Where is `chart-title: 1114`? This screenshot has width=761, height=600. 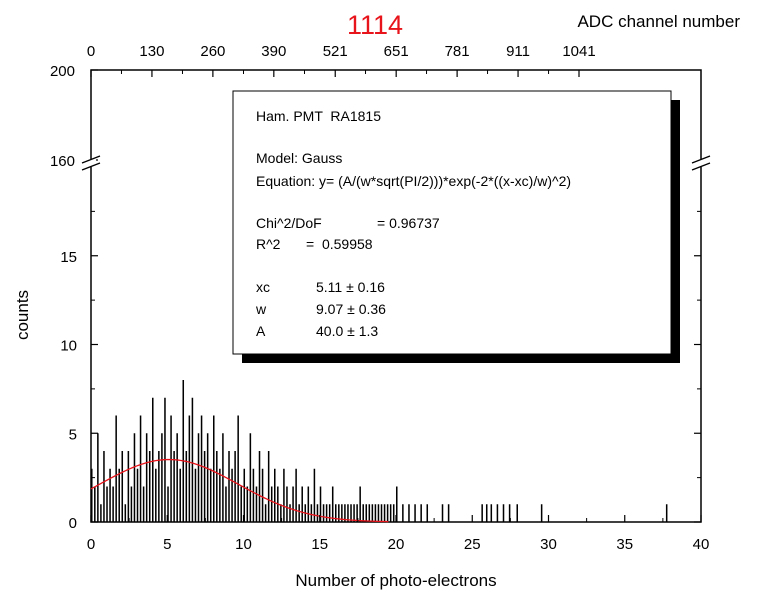
chart-title: 1114 is located at coordinates (375, 25).